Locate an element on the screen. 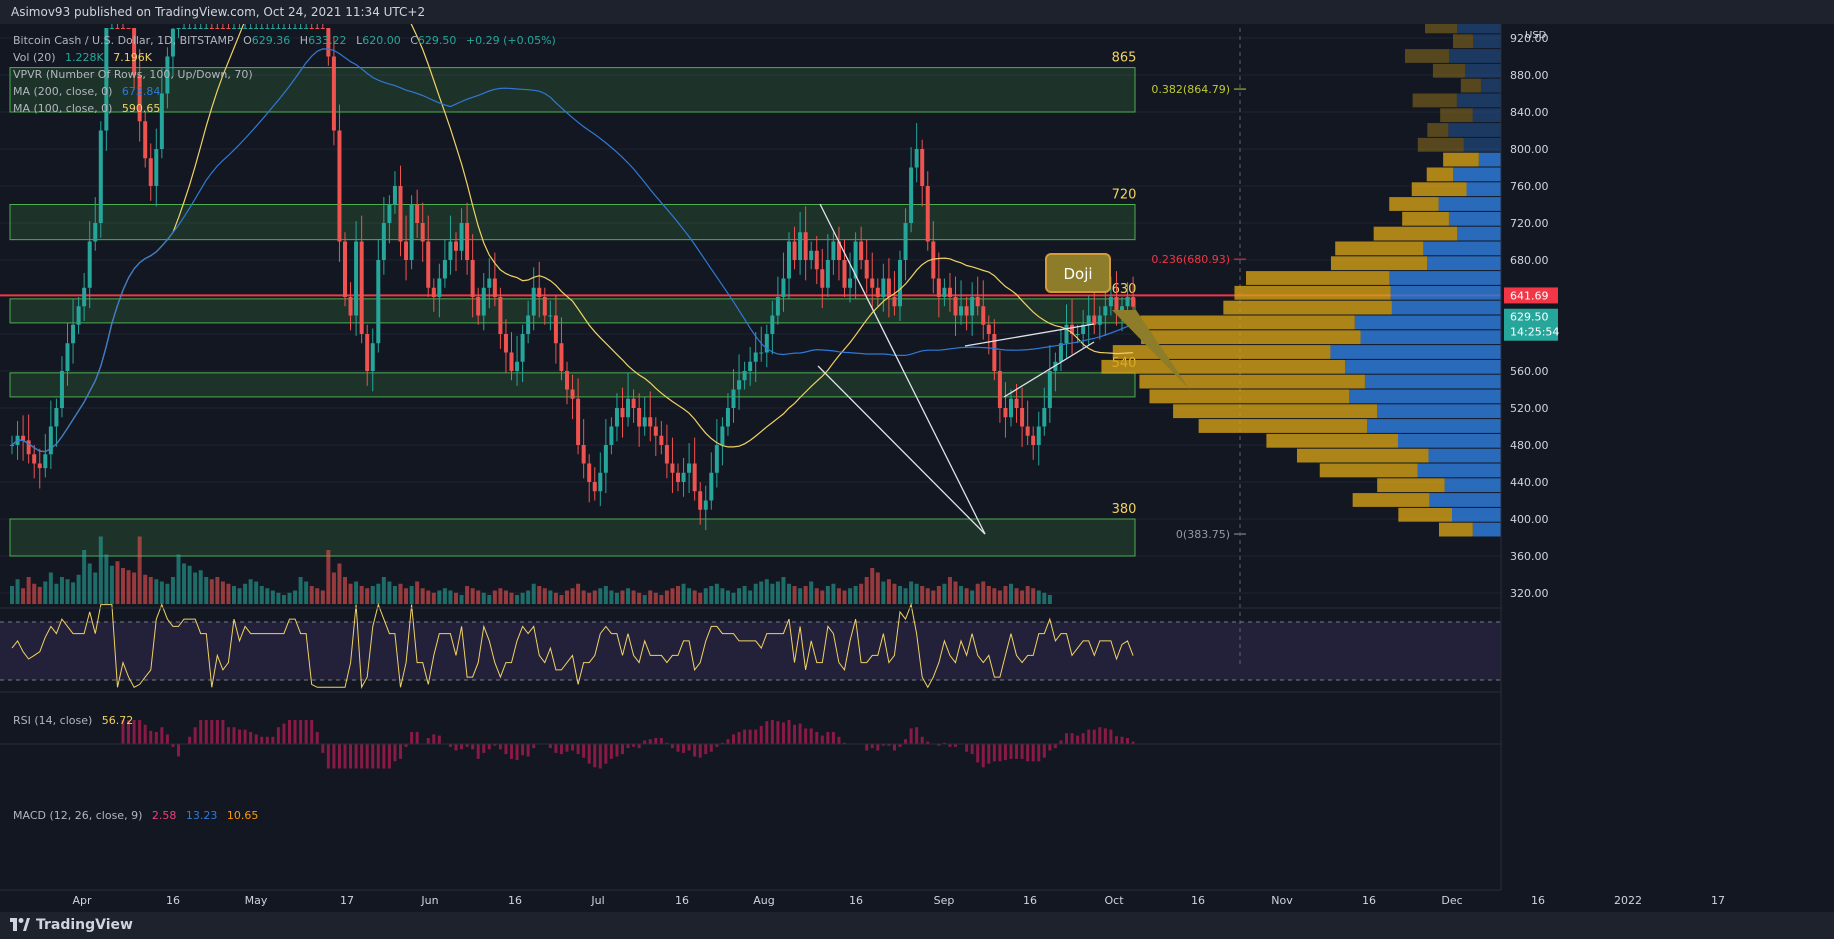 The image size is (1834, 939). time-tick: May is located at coordinates (256, 900).